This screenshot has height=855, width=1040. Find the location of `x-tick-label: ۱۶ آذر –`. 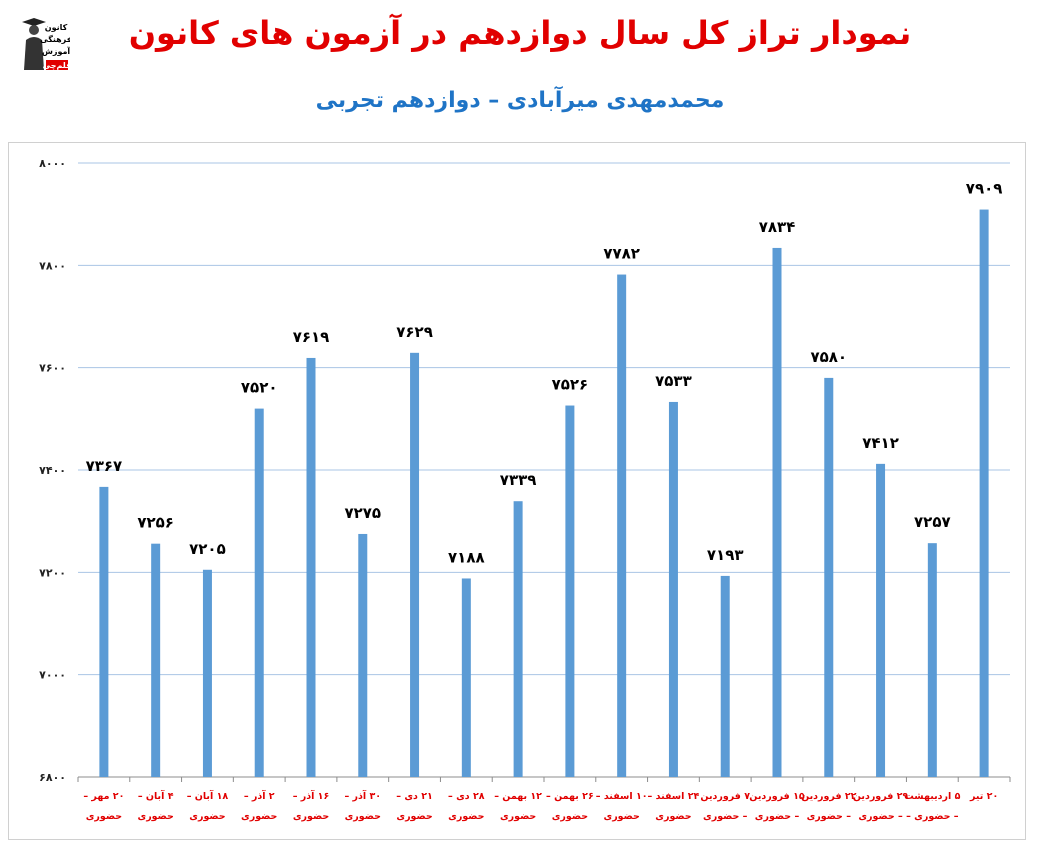

x-tick-label: ۱۶ آذر – is located at coordinates (311, 795).